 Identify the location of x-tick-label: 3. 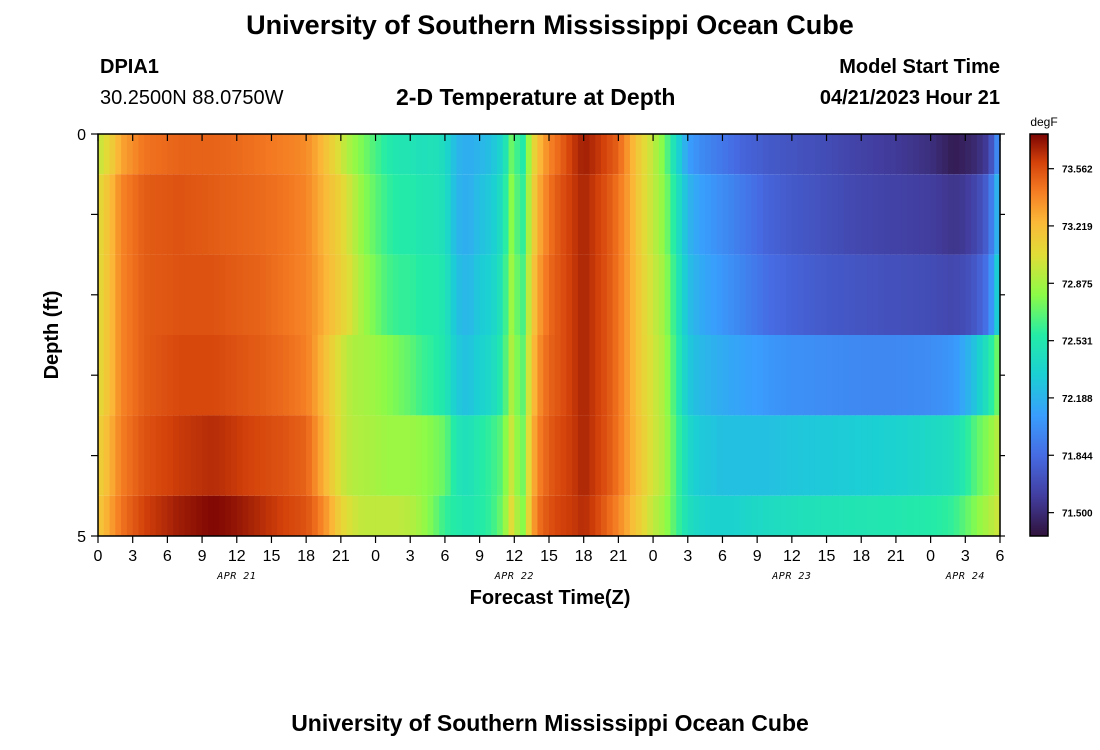
(410, 556).